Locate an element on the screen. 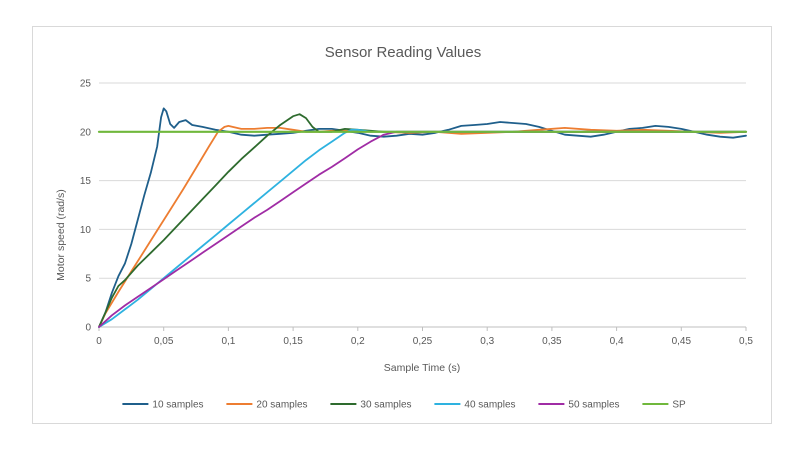 Image resolution: width=805 pixels, height=454 pixels. x-tick-label: 0,05 is located at coordinates (164, 341).